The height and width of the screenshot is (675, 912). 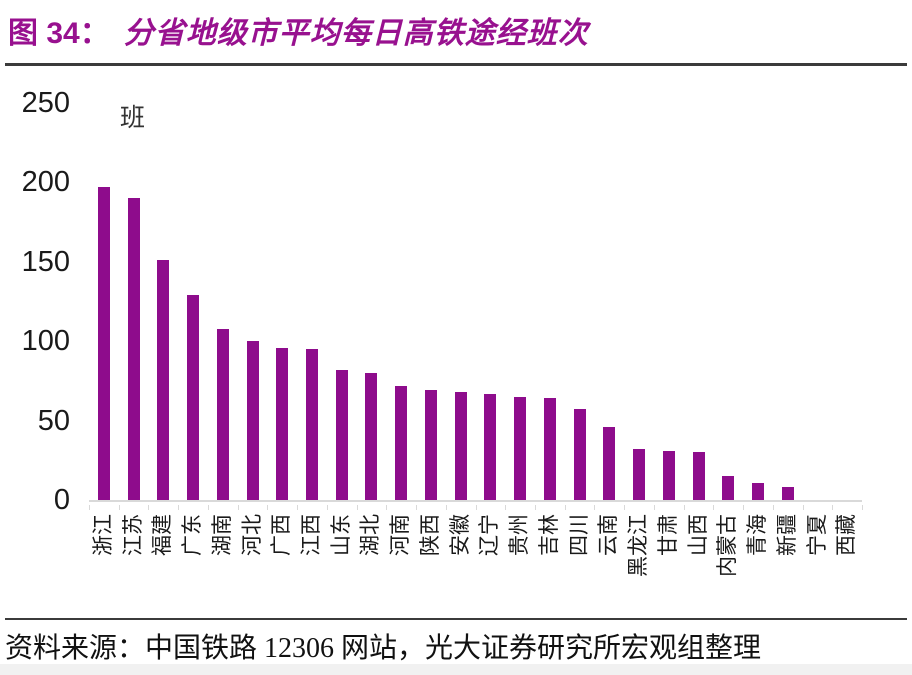 I want to click on y-axis-unit-label: 班, so click(x=133, y=118).